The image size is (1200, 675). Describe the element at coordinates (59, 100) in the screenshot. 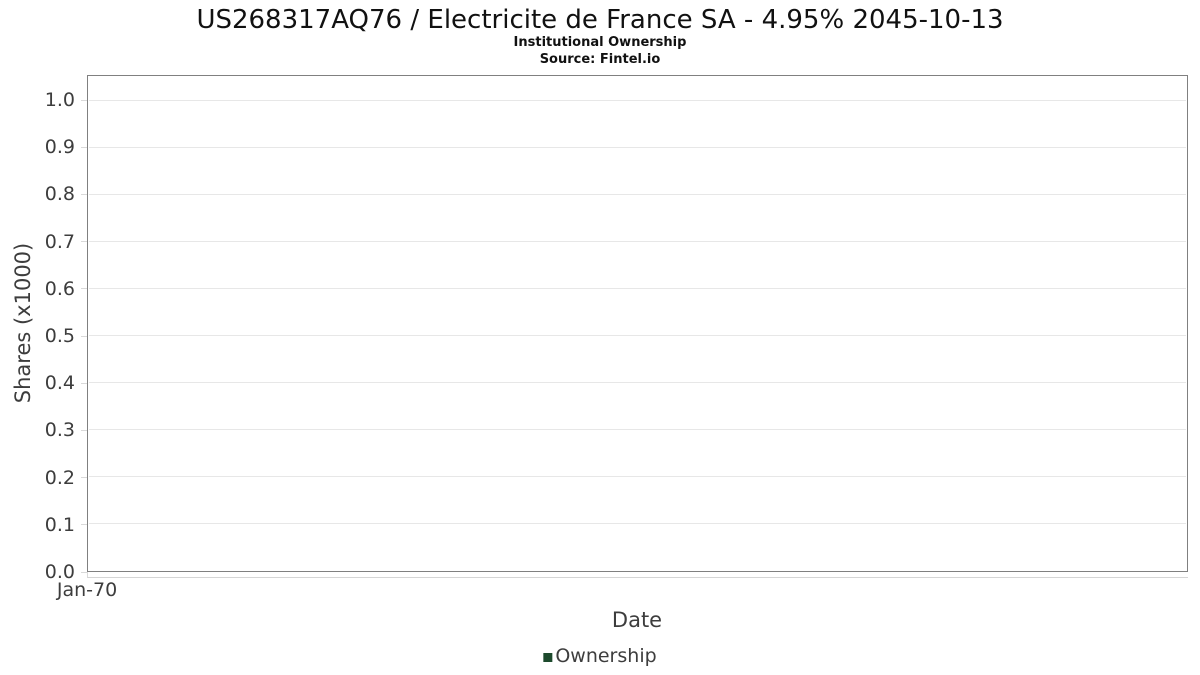

I see `y-tick-label: 1.0` at that location.